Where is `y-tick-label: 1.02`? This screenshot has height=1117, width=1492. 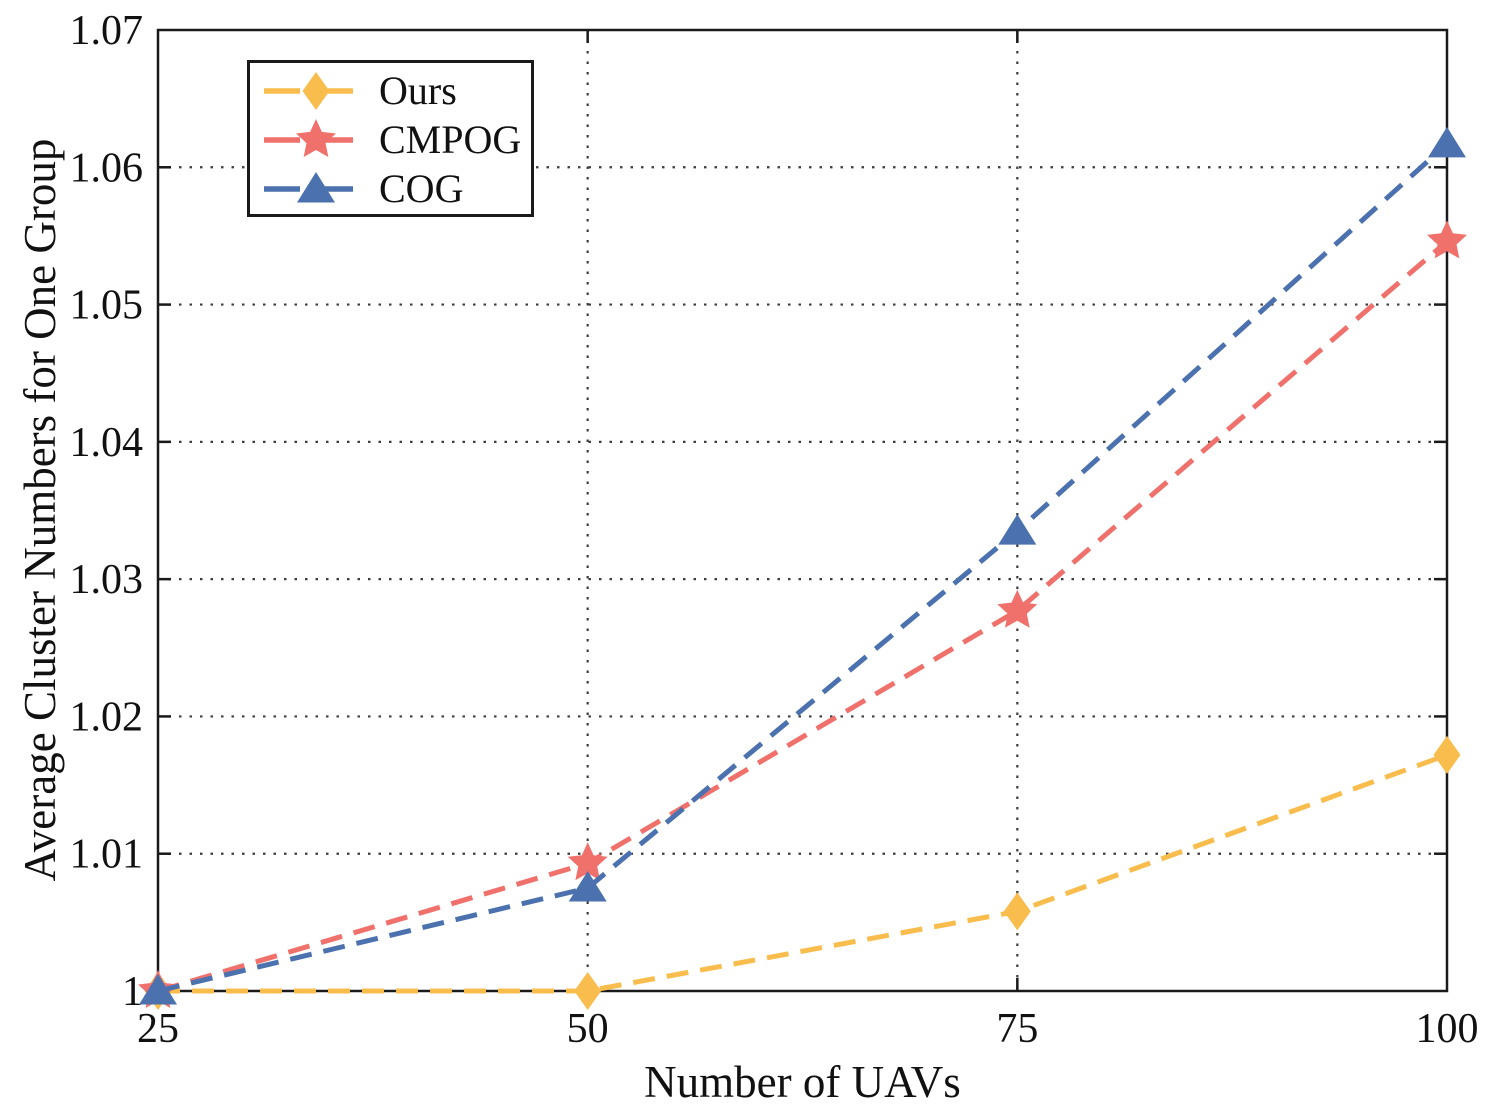
y-tick-label: 1.02 is located at coordinates (107, 717).